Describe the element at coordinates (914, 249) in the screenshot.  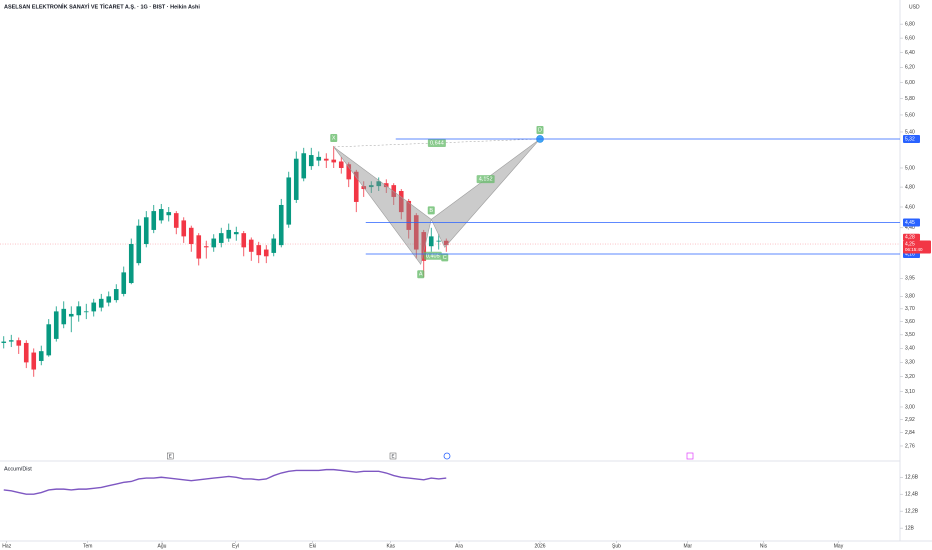
I see `countdown: 06:15:40` at that location.